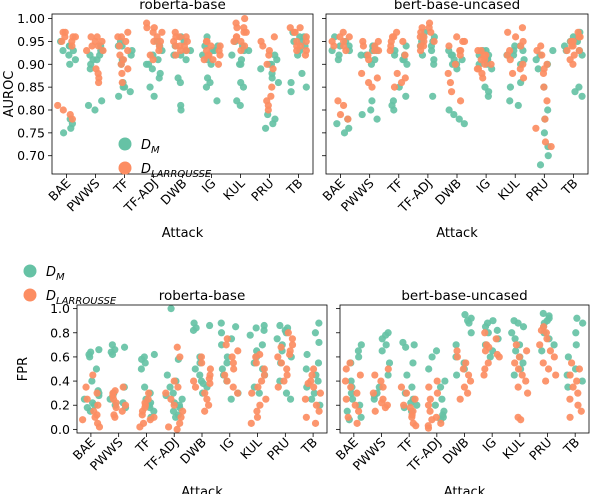 The height and width of the screenshot is (494, 594). I want to click on legend-marker, so click(30, 271).